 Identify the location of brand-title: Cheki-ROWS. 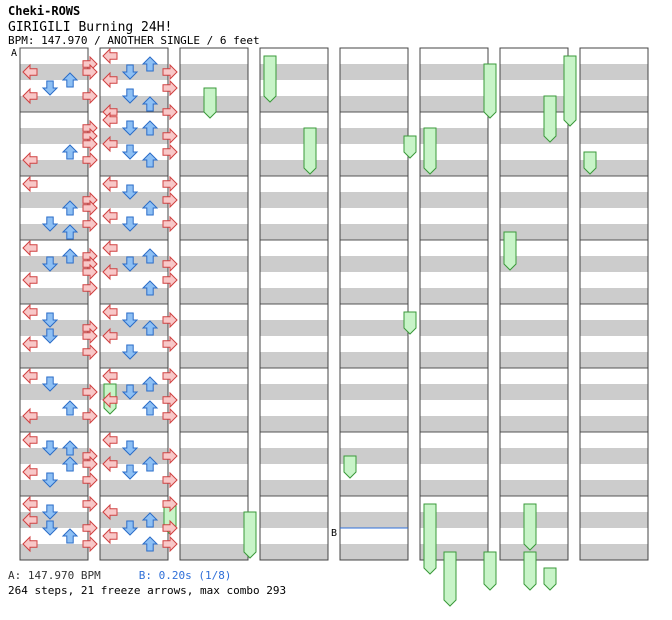
(44, 11).